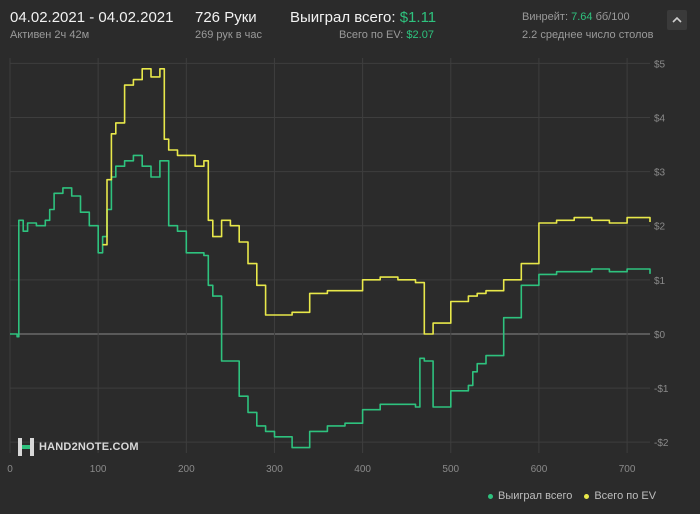  Describe the element at coordinates (371, 35) in the screenshot. I see `ev-total-label: Всего по EV:` at that location.